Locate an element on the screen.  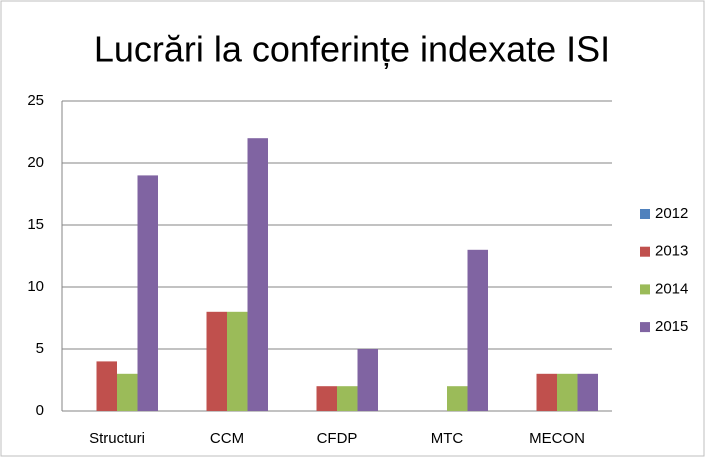
y-tick-label: 15 is located at coordinates (35, 224).